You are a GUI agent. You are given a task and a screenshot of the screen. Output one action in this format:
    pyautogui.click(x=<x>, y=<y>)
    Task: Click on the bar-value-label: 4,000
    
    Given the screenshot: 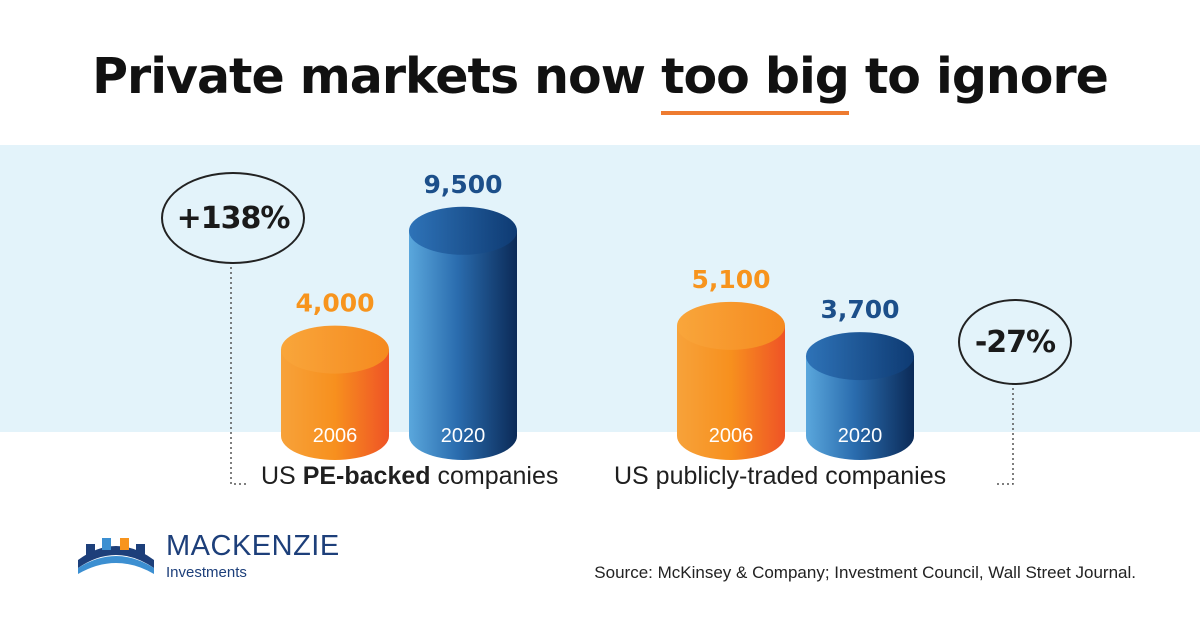 What is the action you would take?
    pyautogui.click(x=334, y=303)
    